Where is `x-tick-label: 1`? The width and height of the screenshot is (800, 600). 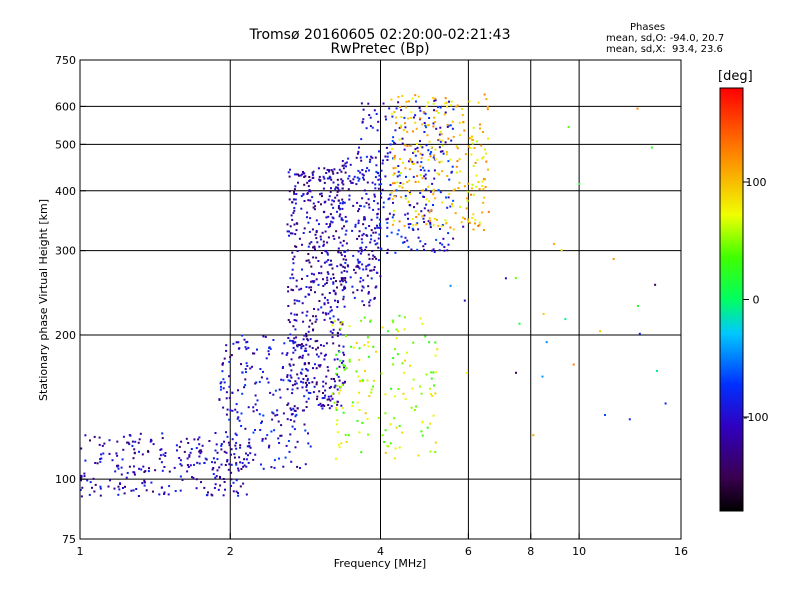 x-tick-label: 1 is located at coordinates (80, 551).